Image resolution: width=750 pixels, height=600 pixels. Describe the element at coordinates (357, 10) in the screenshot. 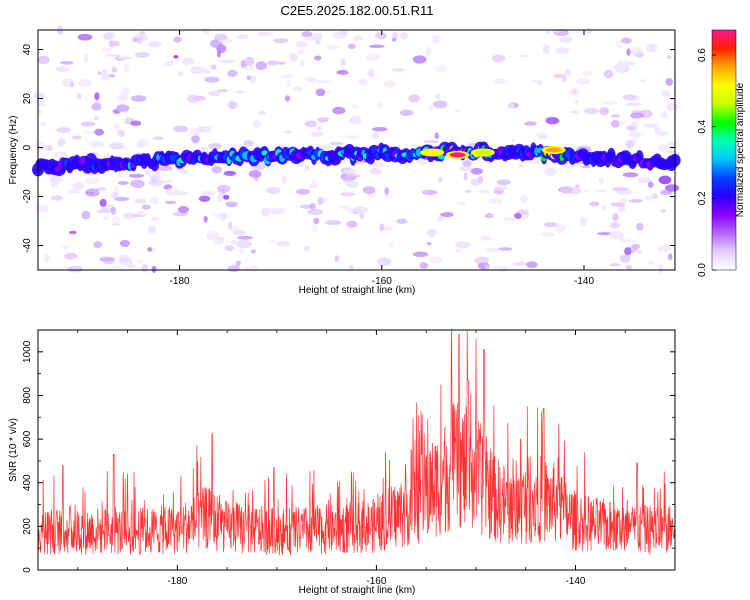

I see `figure-title: C2E5.2025.182.00.51.R11` at that location.